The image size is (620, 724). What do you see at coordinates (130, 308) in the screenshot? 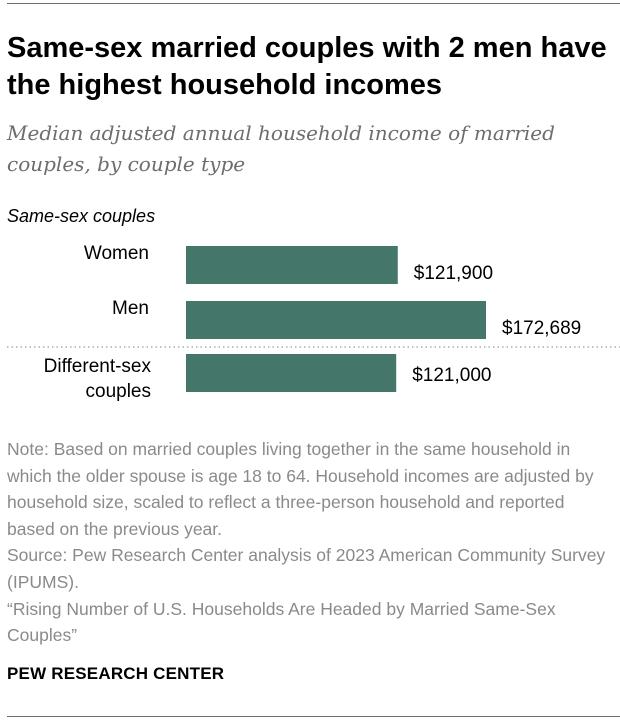
I see `category-label-men: Men` at bounding box center [130, 308].